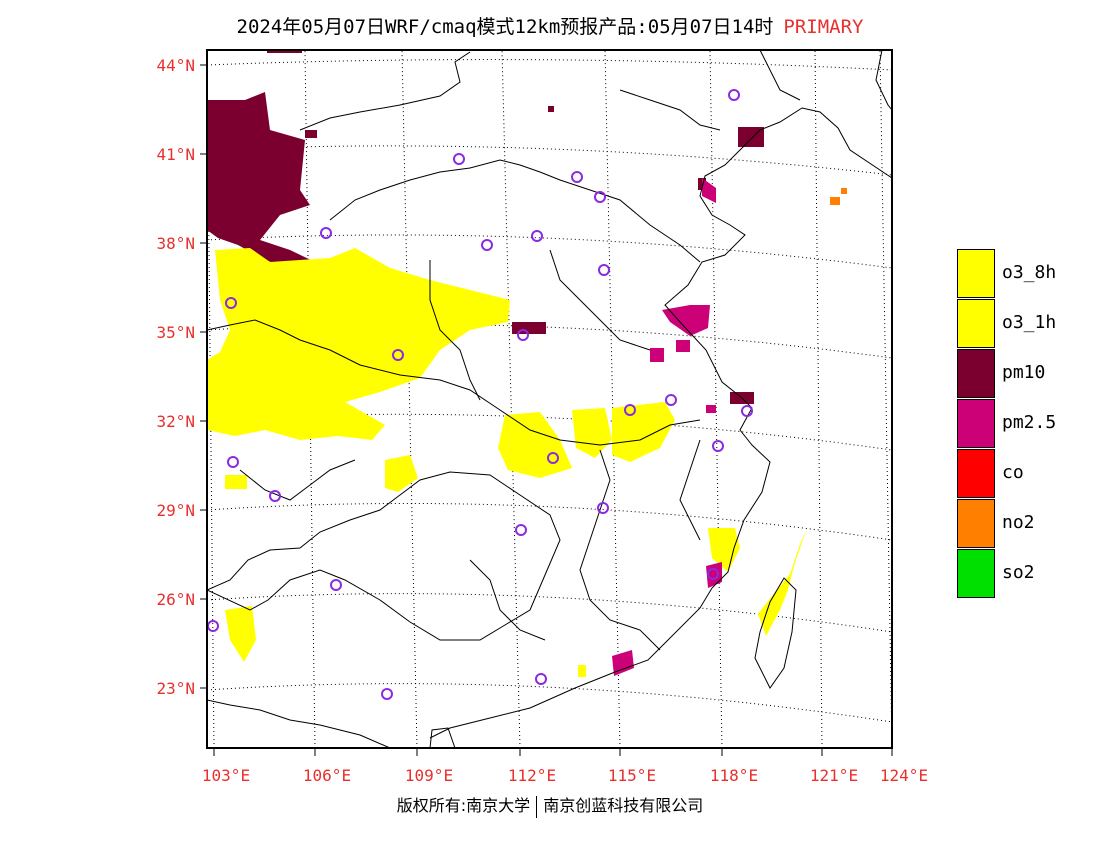  What do you see at coordinates (838, 196) in the screenshot?
I see `no2-area` at bounding box center [838, 196].